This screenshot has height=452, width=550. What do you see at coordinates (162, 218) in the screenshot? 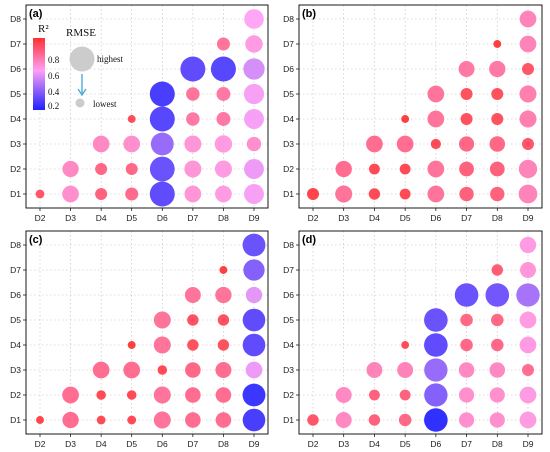
I see `x-tick-label: D6` at bounding box center [162, 218].